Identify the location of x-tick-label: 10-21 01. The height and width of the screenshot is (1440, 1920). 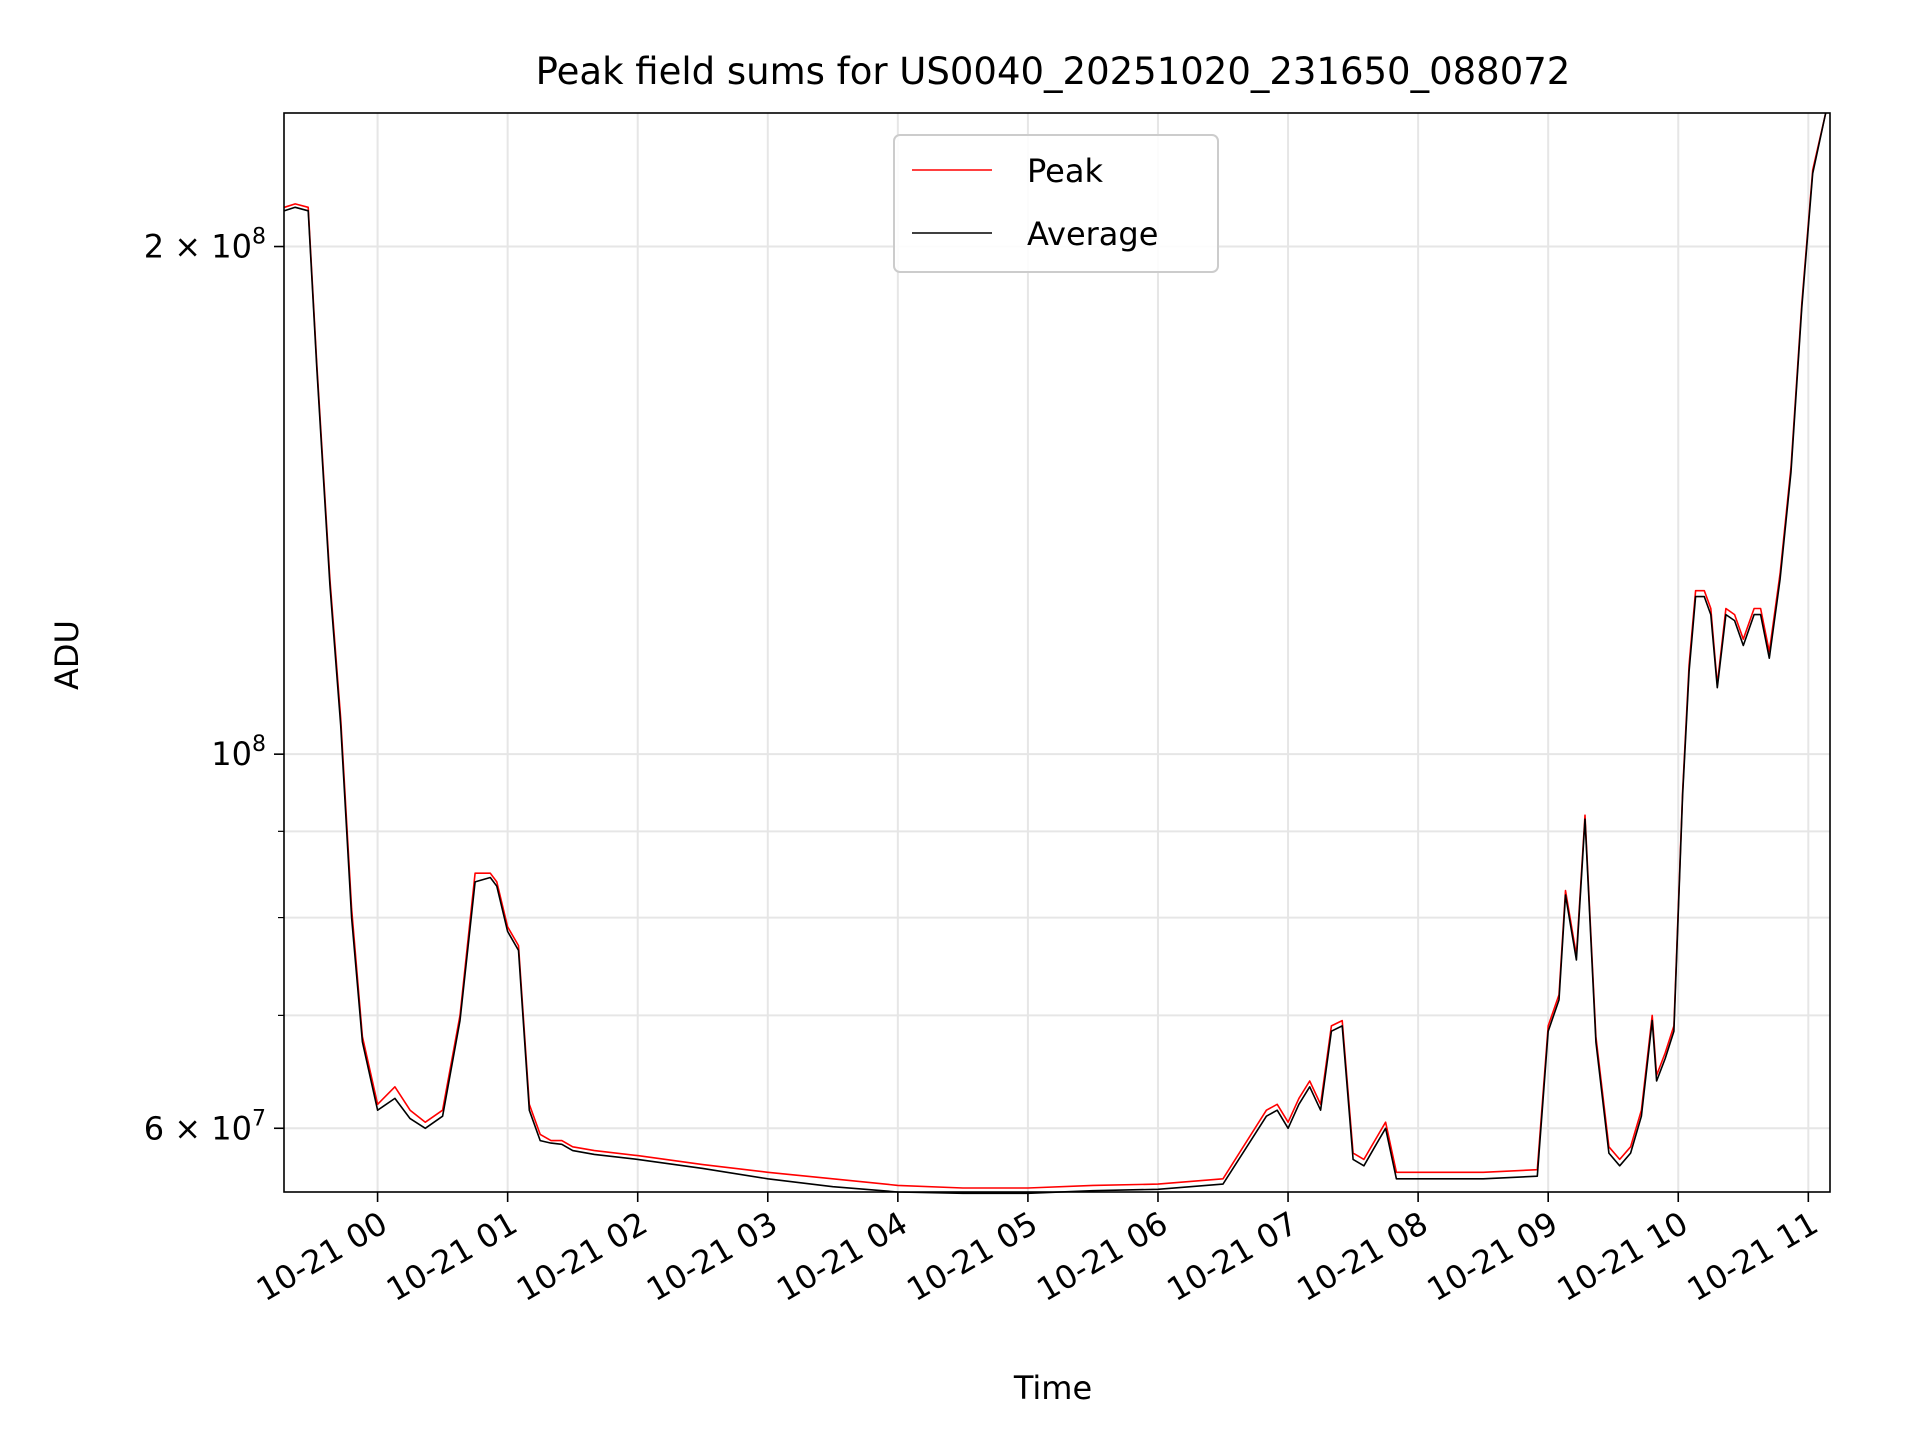
(452, 1256).